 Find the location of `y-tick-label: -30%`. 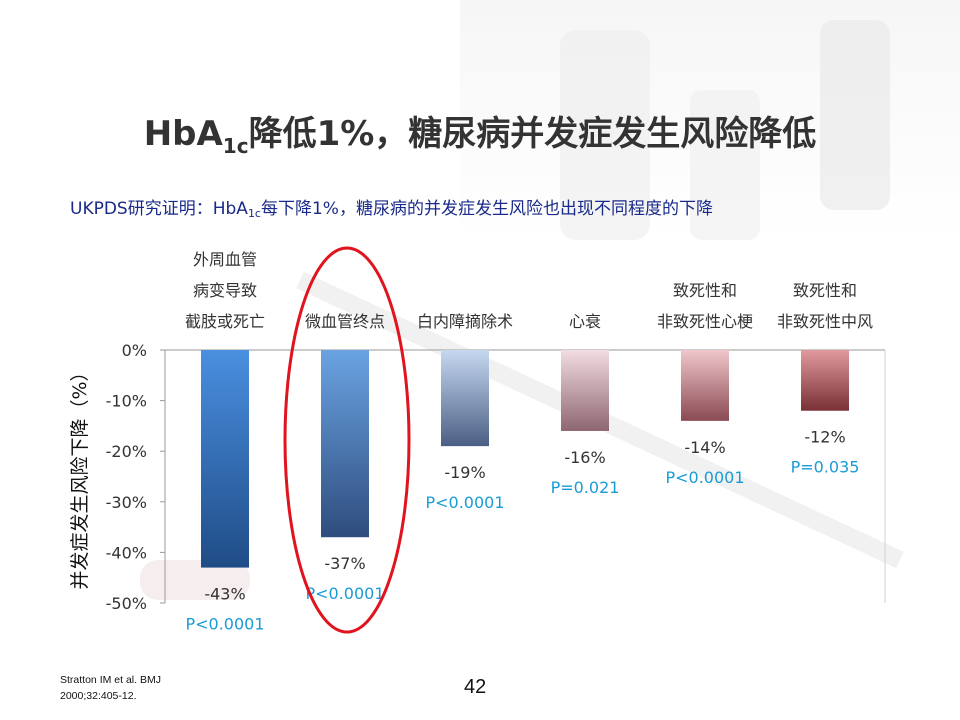

y-tick-label: -30% is located at coordinates (126, 502).